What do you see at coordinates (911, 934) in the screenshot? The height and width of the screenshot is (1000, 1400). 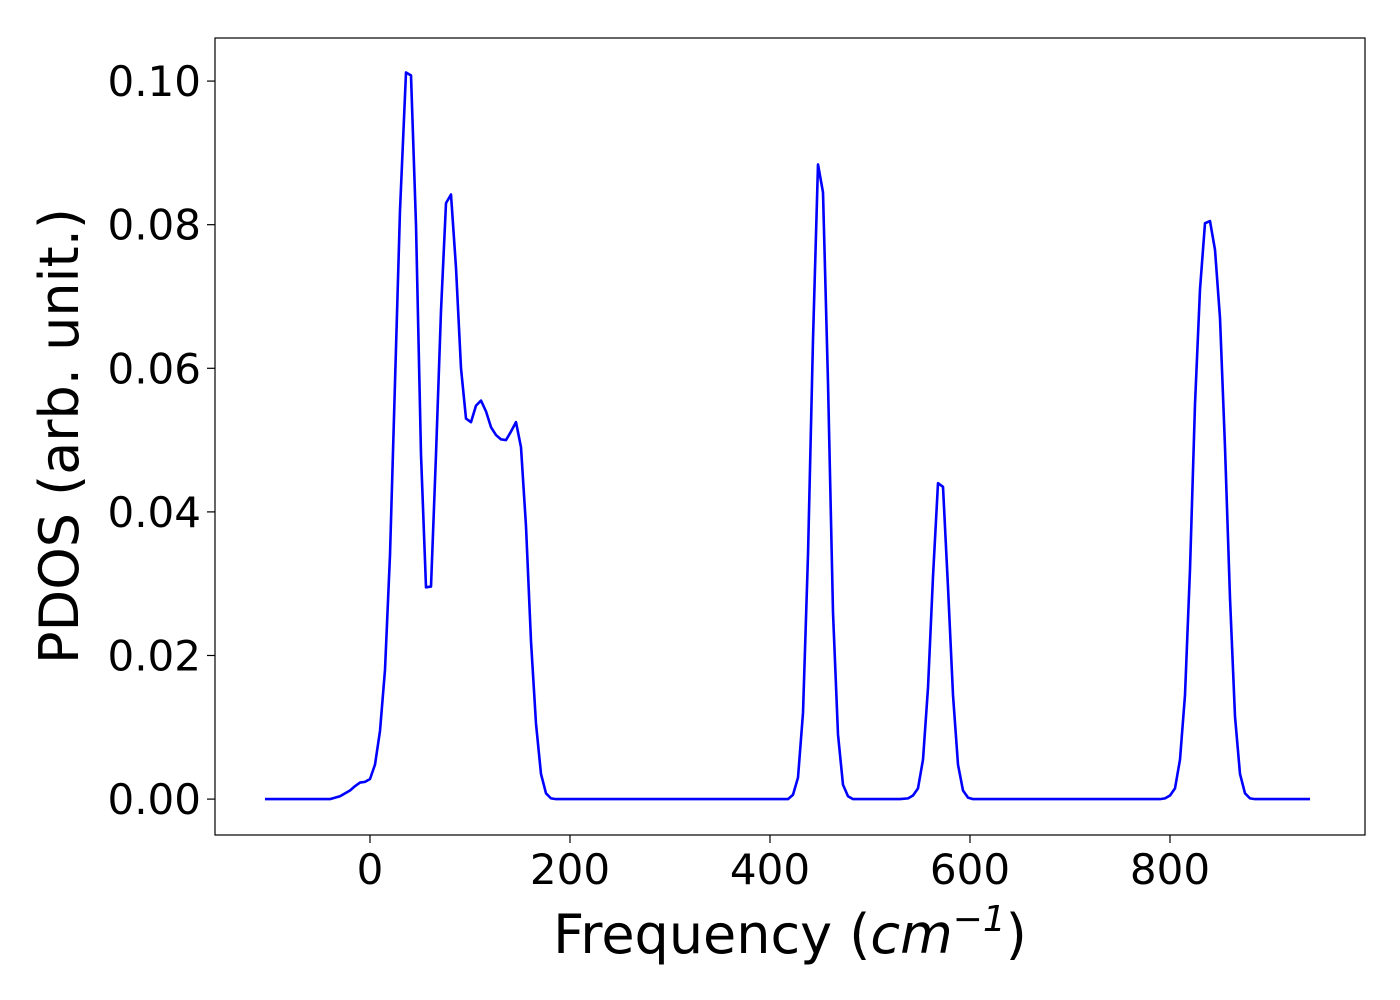 I see `x-axis-title-unit: cm` at bounding box center [911, 934].